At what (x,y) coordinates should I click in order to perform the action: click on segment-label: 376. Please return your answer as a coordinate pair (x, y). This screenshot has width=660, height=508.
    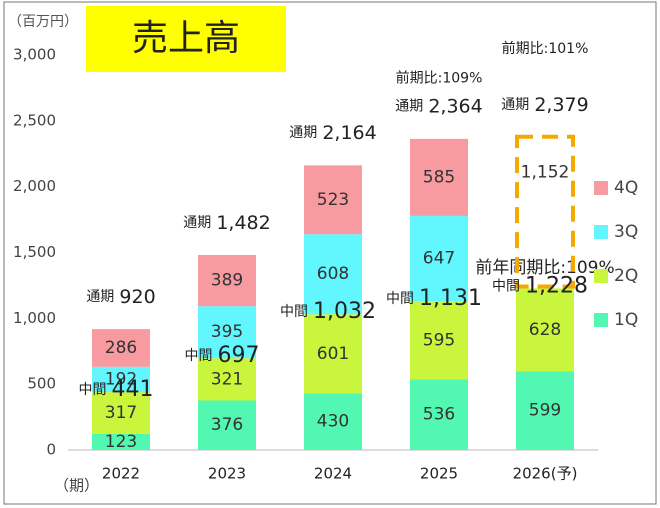
    Looking at the image, I should click on (227, 425).